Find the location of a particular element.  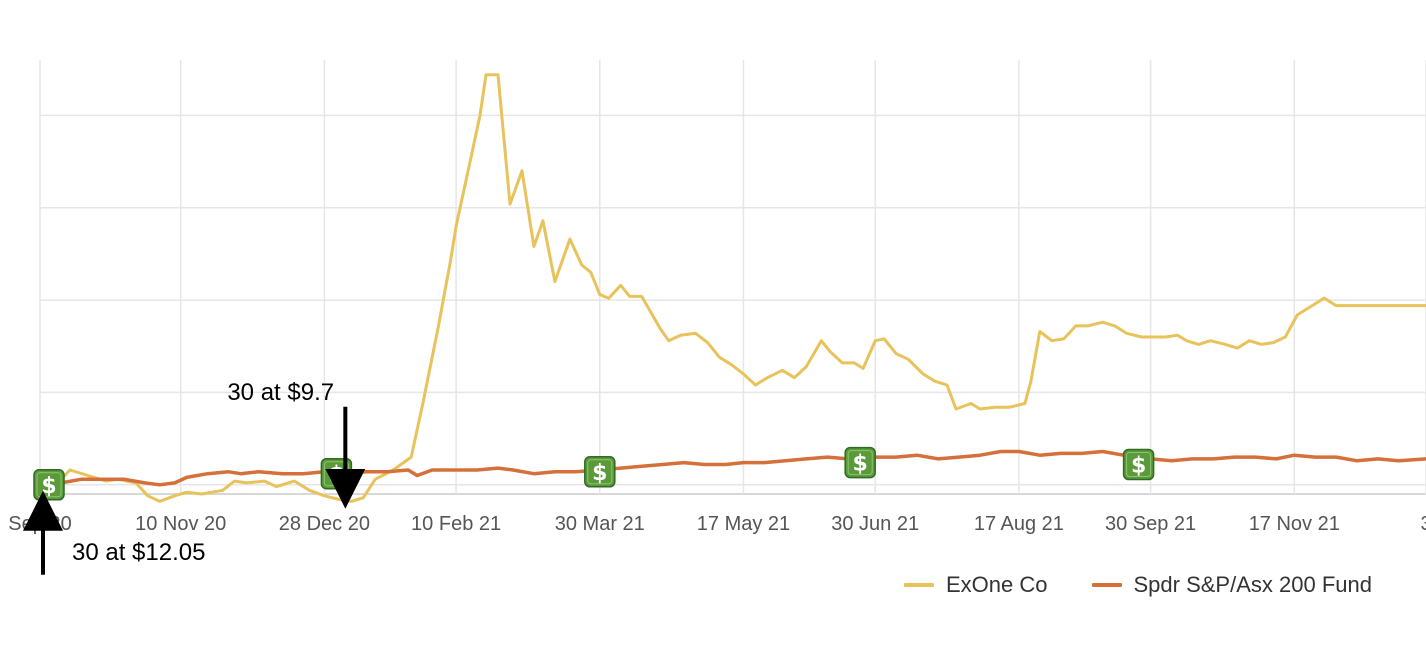

x-tick-label: 10 Nov 20 is located at coordinates (180, 524).